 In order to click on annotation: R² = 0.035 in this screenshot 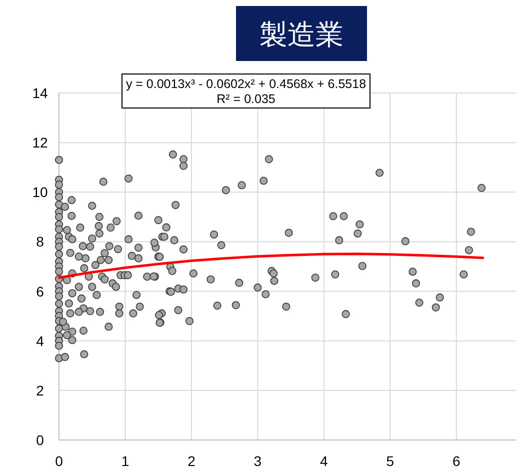, I will do `click(246, 99)`.